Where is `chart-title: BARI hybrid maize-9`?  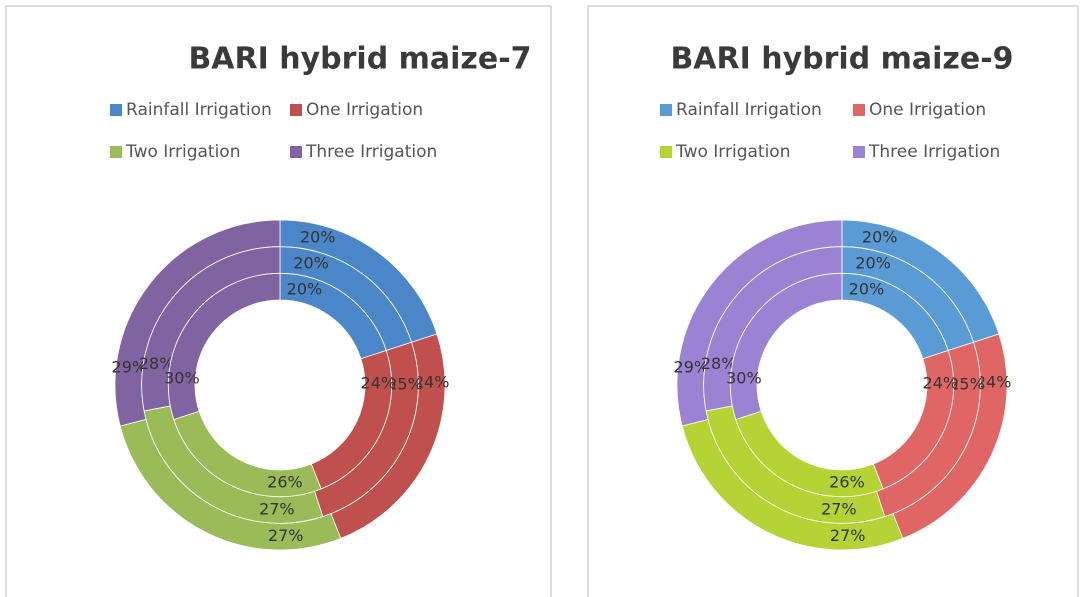
chart-title: BARI hybrid maize-9 is located at coordinates (841, 59).